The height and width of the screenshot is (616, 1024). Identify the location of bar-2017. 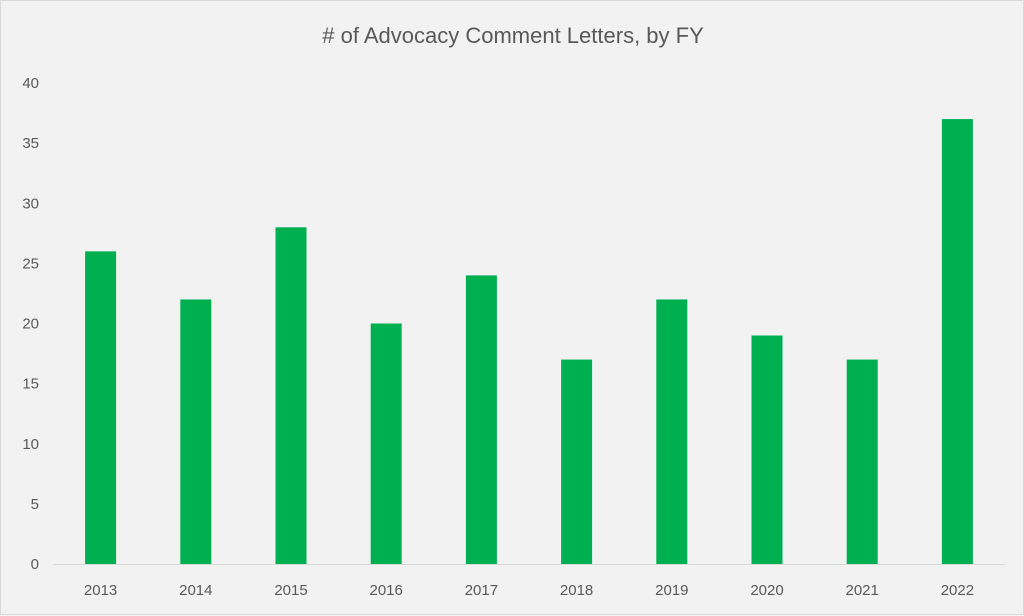
(481, 419).